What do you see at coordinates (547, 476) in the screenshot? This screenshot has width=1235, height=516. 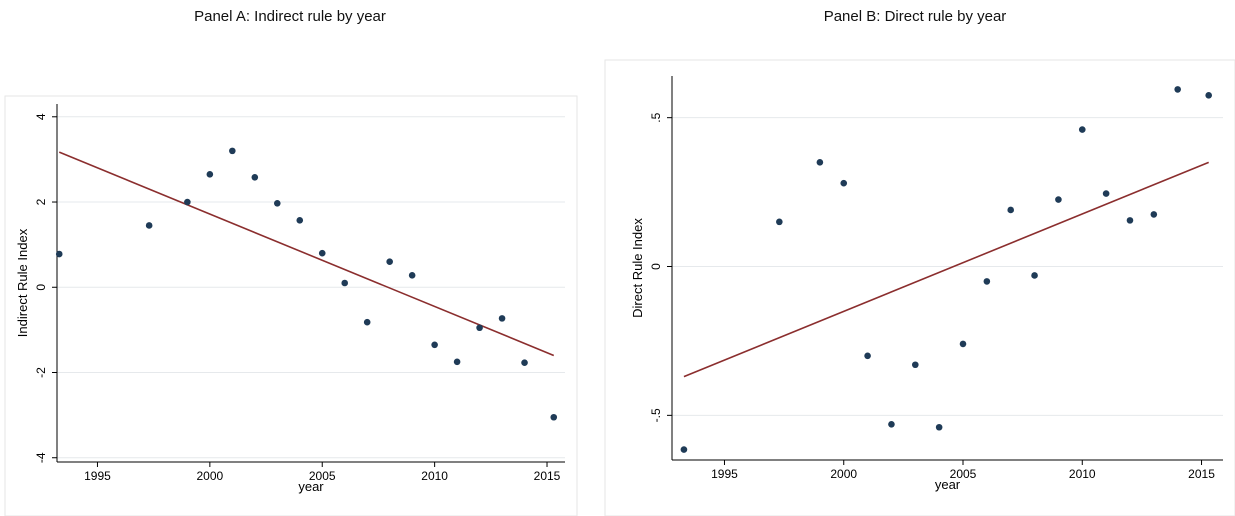 I see `panel-a-x-tick-label: 2015` at bounding box center [547, 476].